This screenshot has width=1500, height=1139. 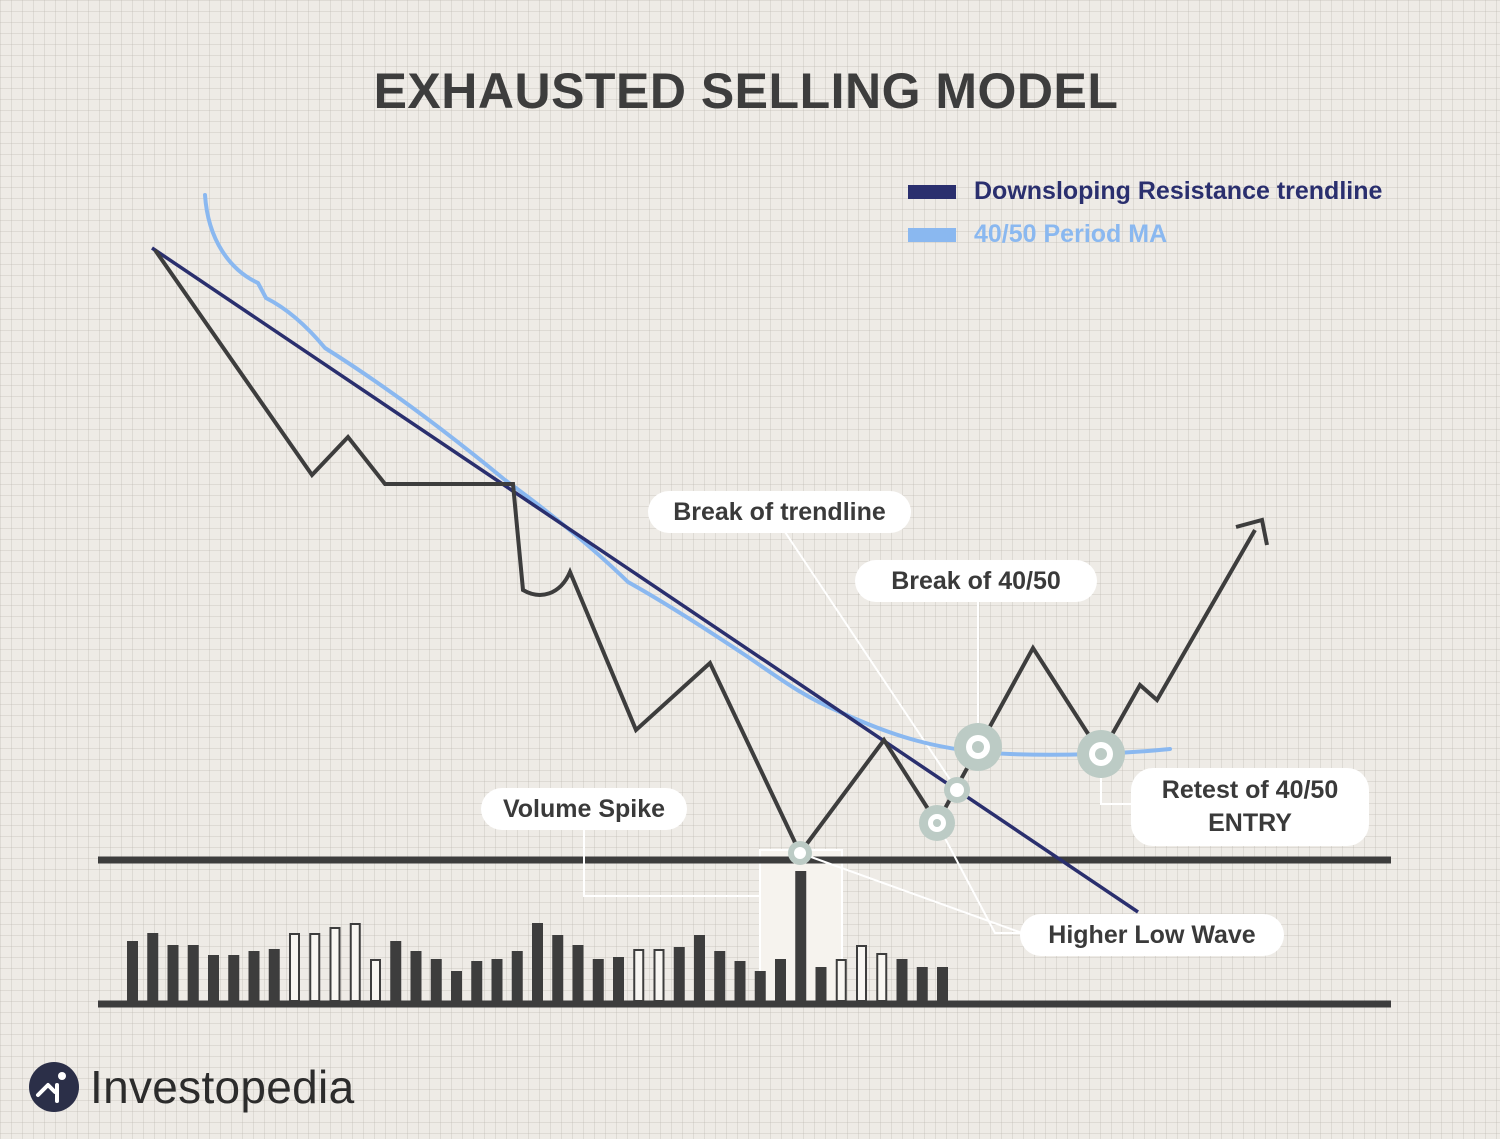 I want to click on legend-item-ma: 40/50 Period MA, so click(x=1037, y=234).